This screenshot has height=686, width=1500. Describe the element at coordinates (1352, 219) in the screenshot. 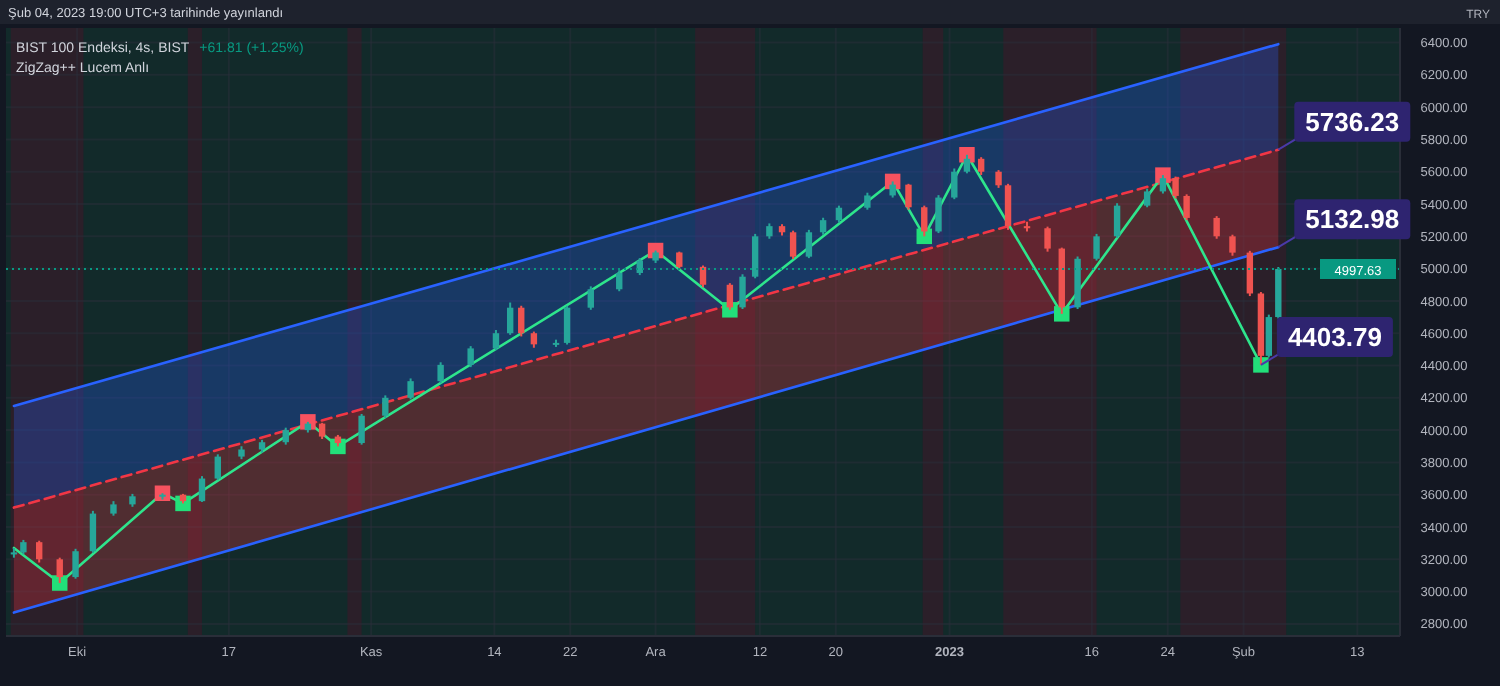

I see `annotation: 5132.98` at that location.